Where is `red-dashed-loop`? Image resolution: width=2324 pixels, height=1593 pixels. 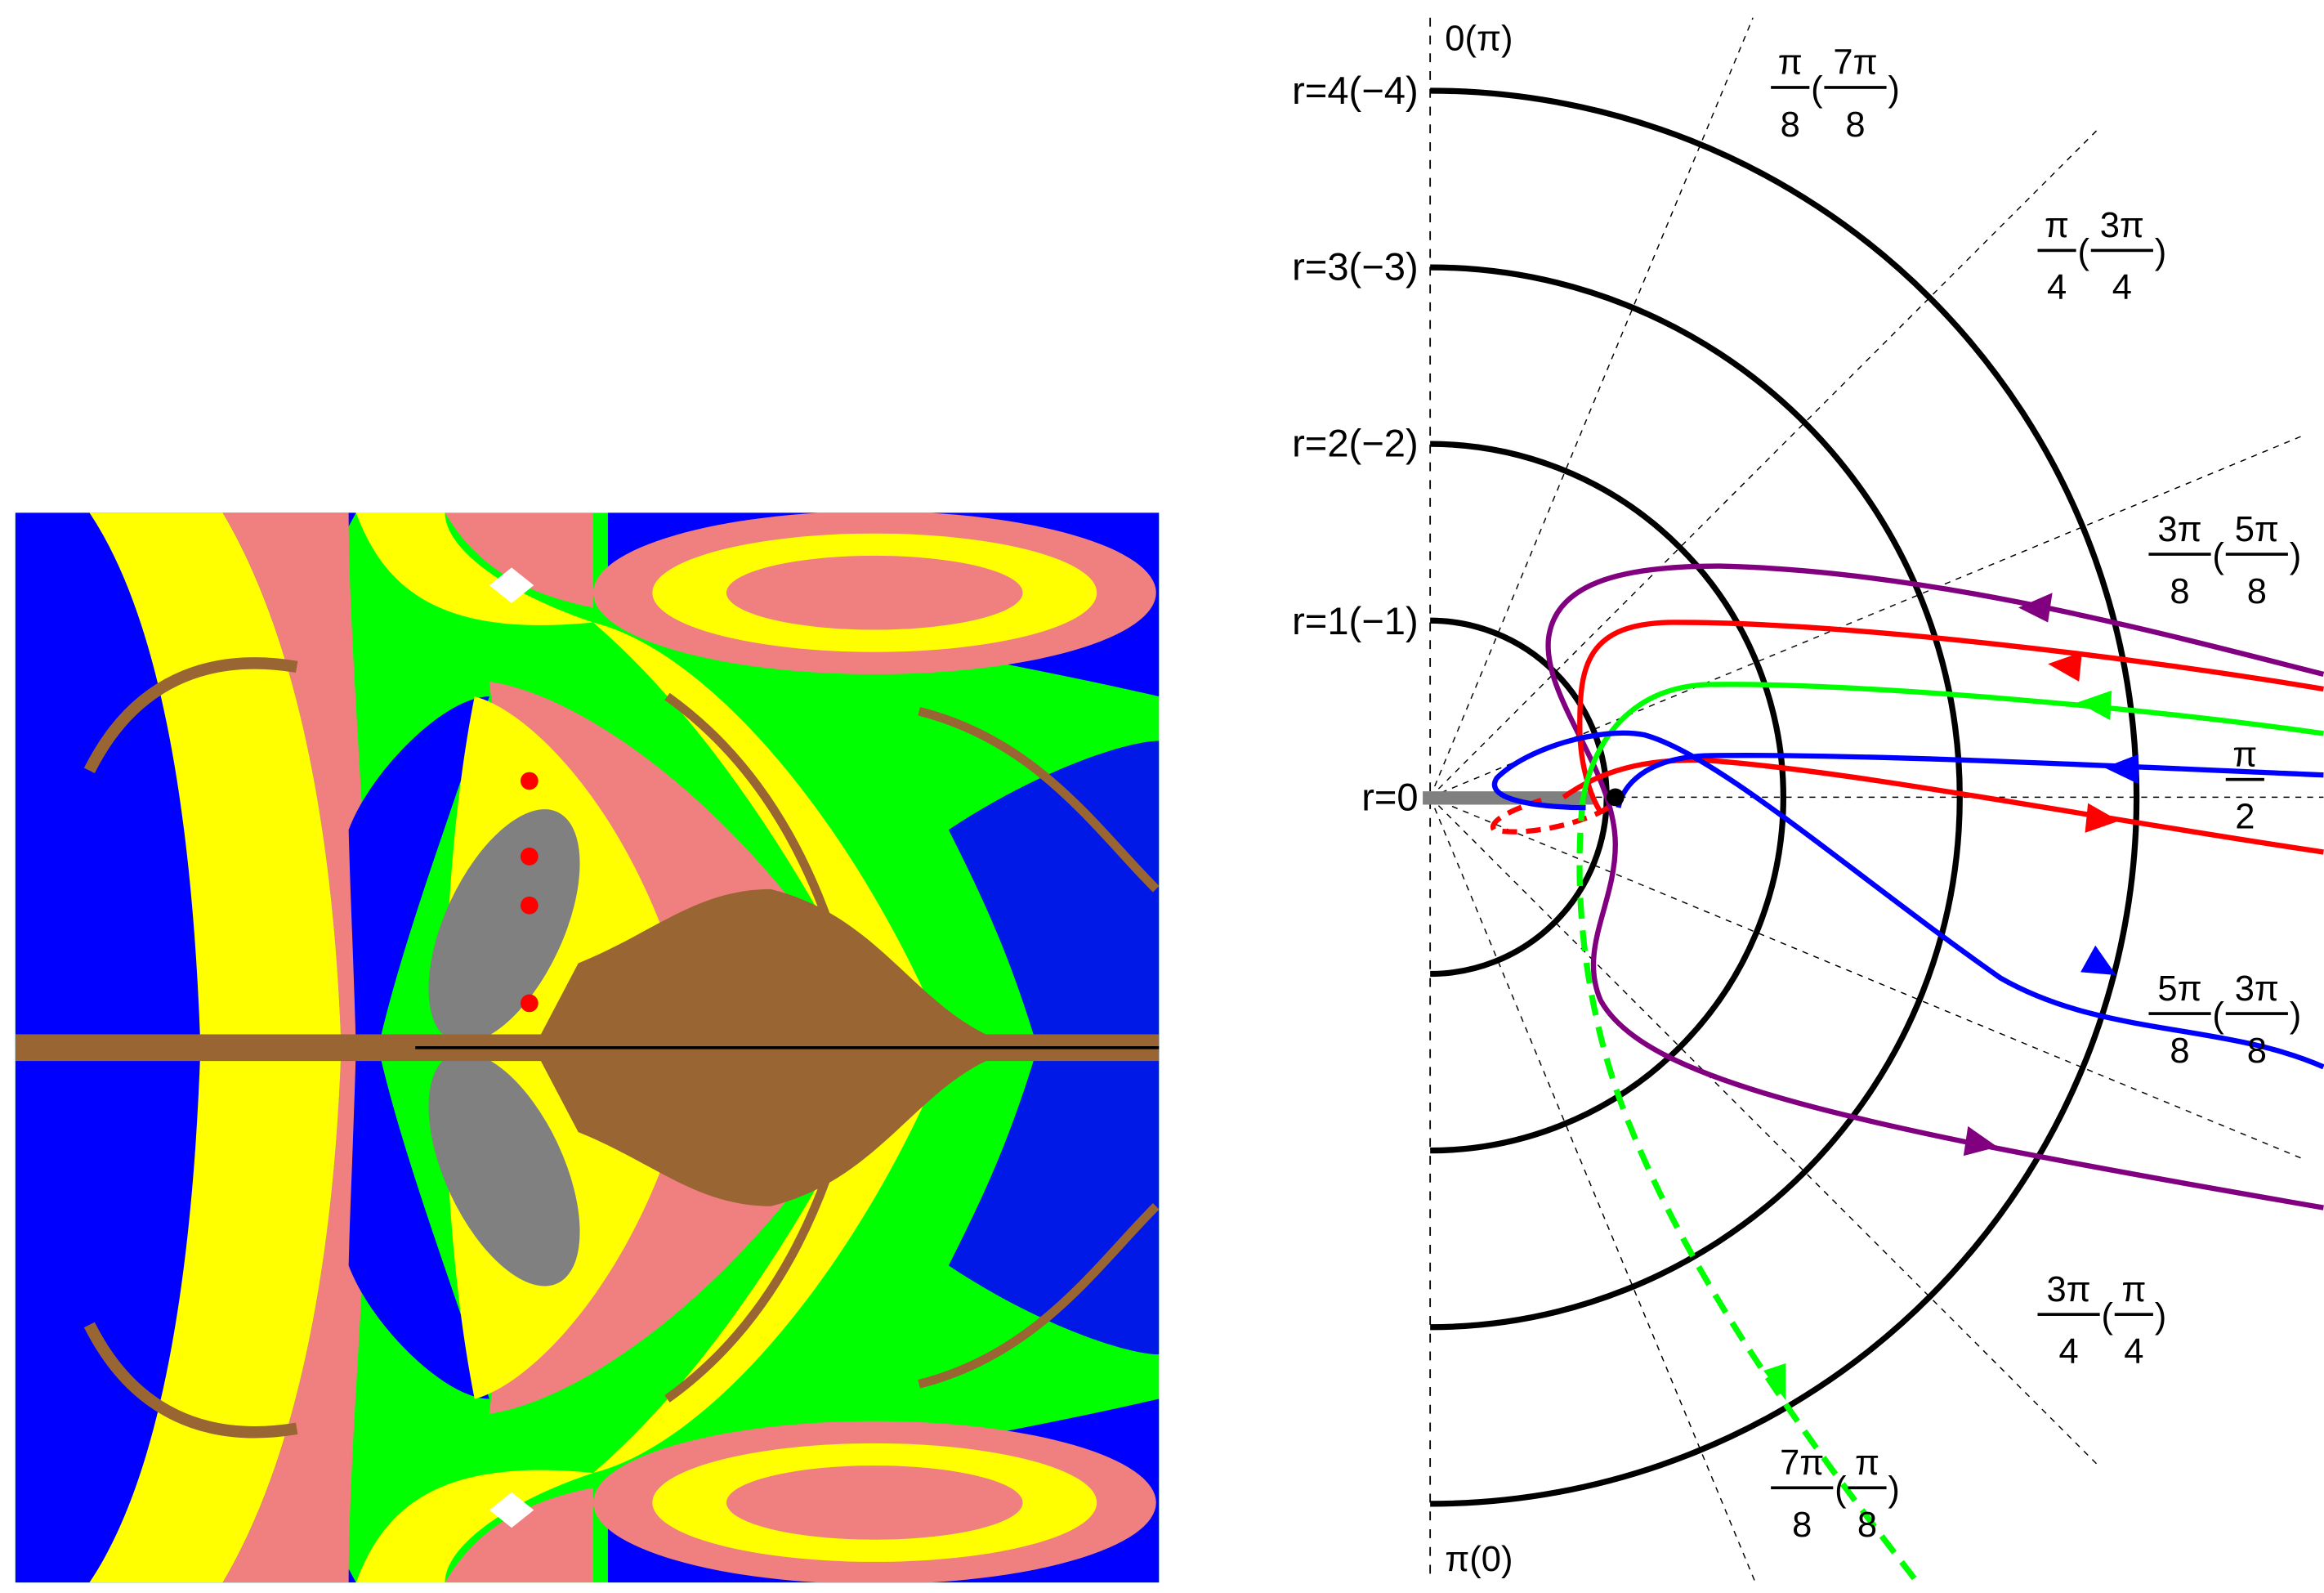 red-dashed-loop is located at coordinates (1550, 816).